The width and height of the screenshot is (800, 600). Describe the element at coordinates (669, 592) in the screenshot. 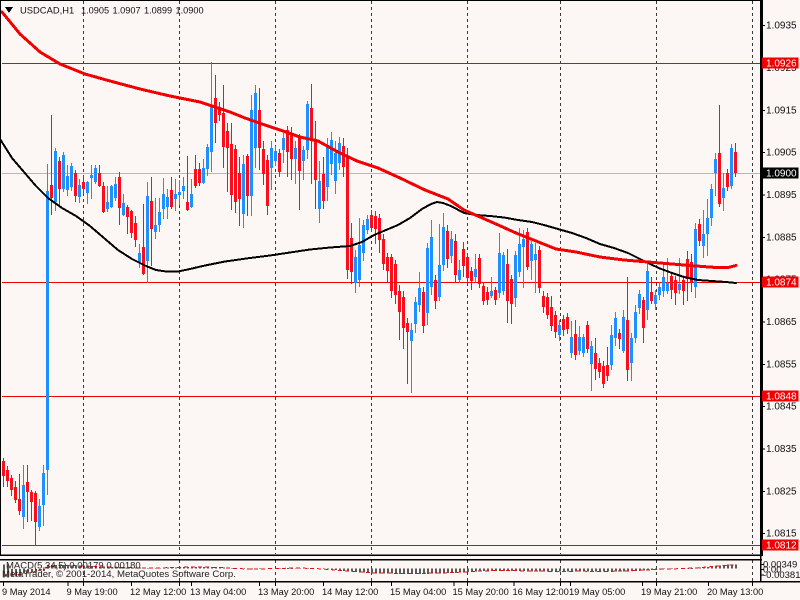

I see `svg-text: 19 May 21:00` at that location.